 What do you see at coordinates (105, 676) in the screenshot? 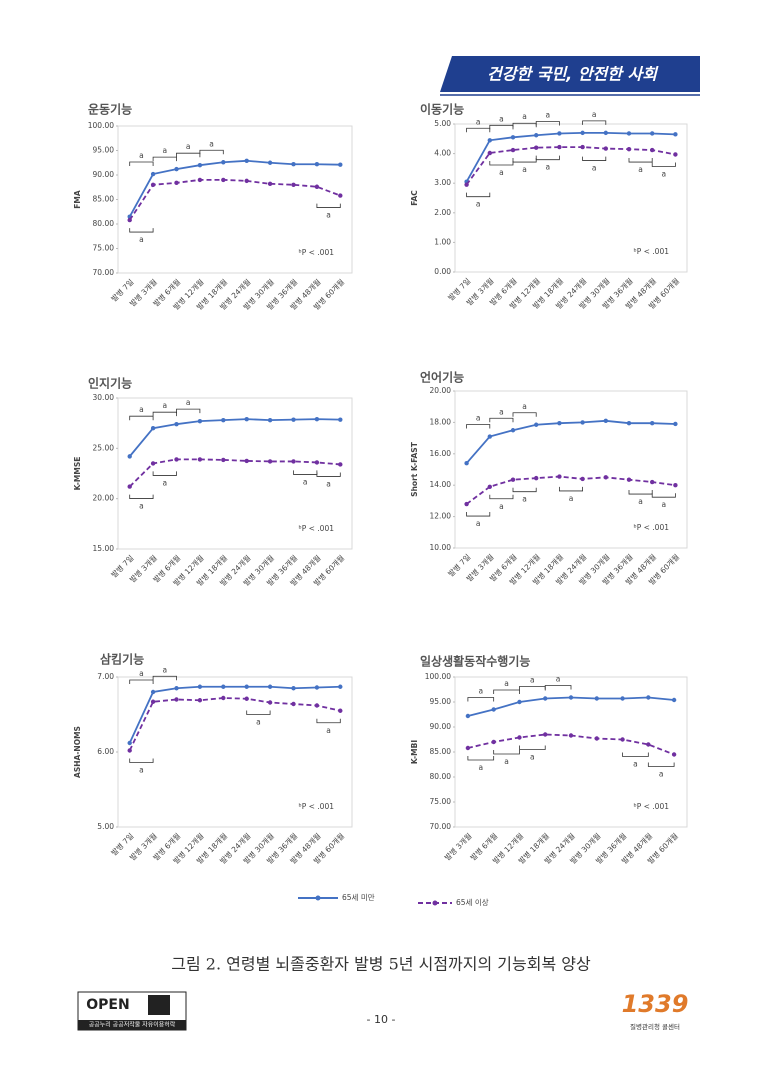
I see `y-tick-label: 7.00` at bounding box center [105, 676].